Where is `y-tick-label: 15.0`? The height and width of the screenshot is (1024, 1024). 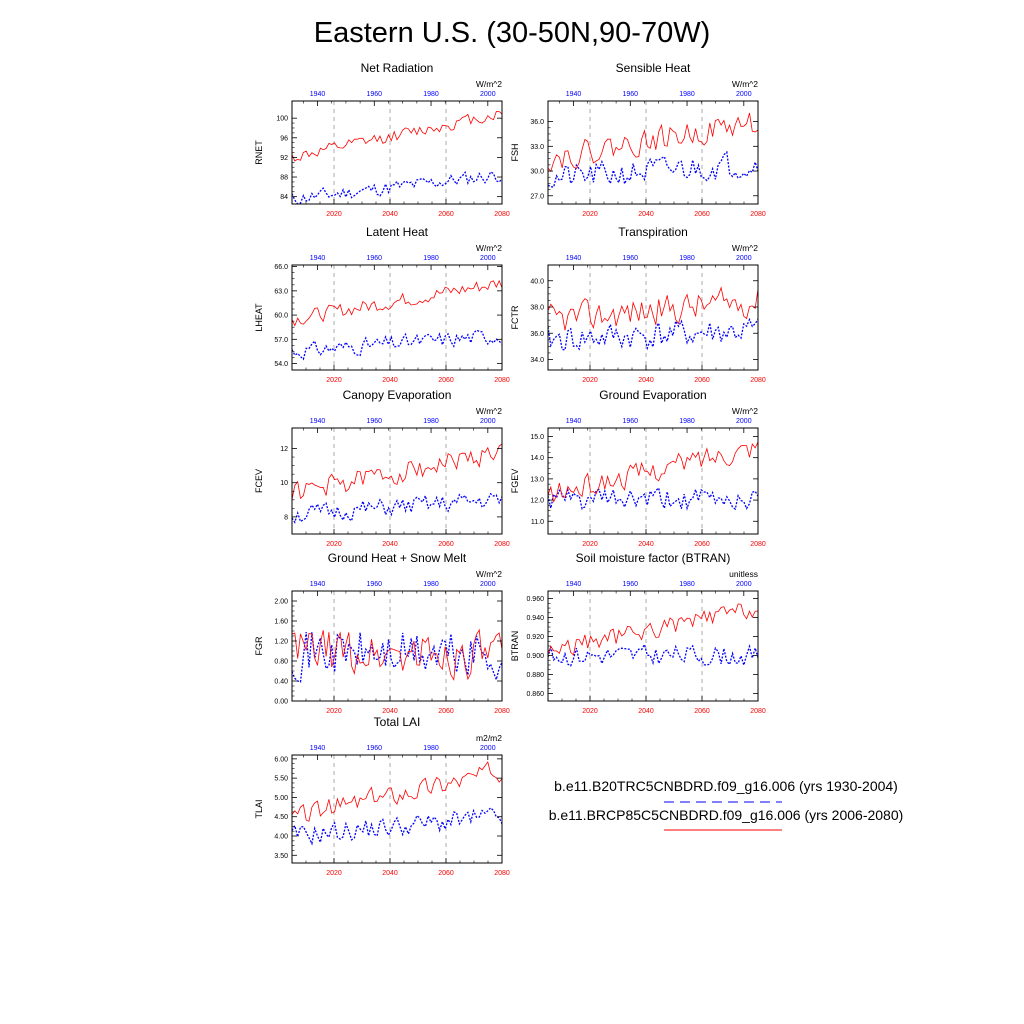 y-tick-label: 15.0 is located at coordinates (537, 437).